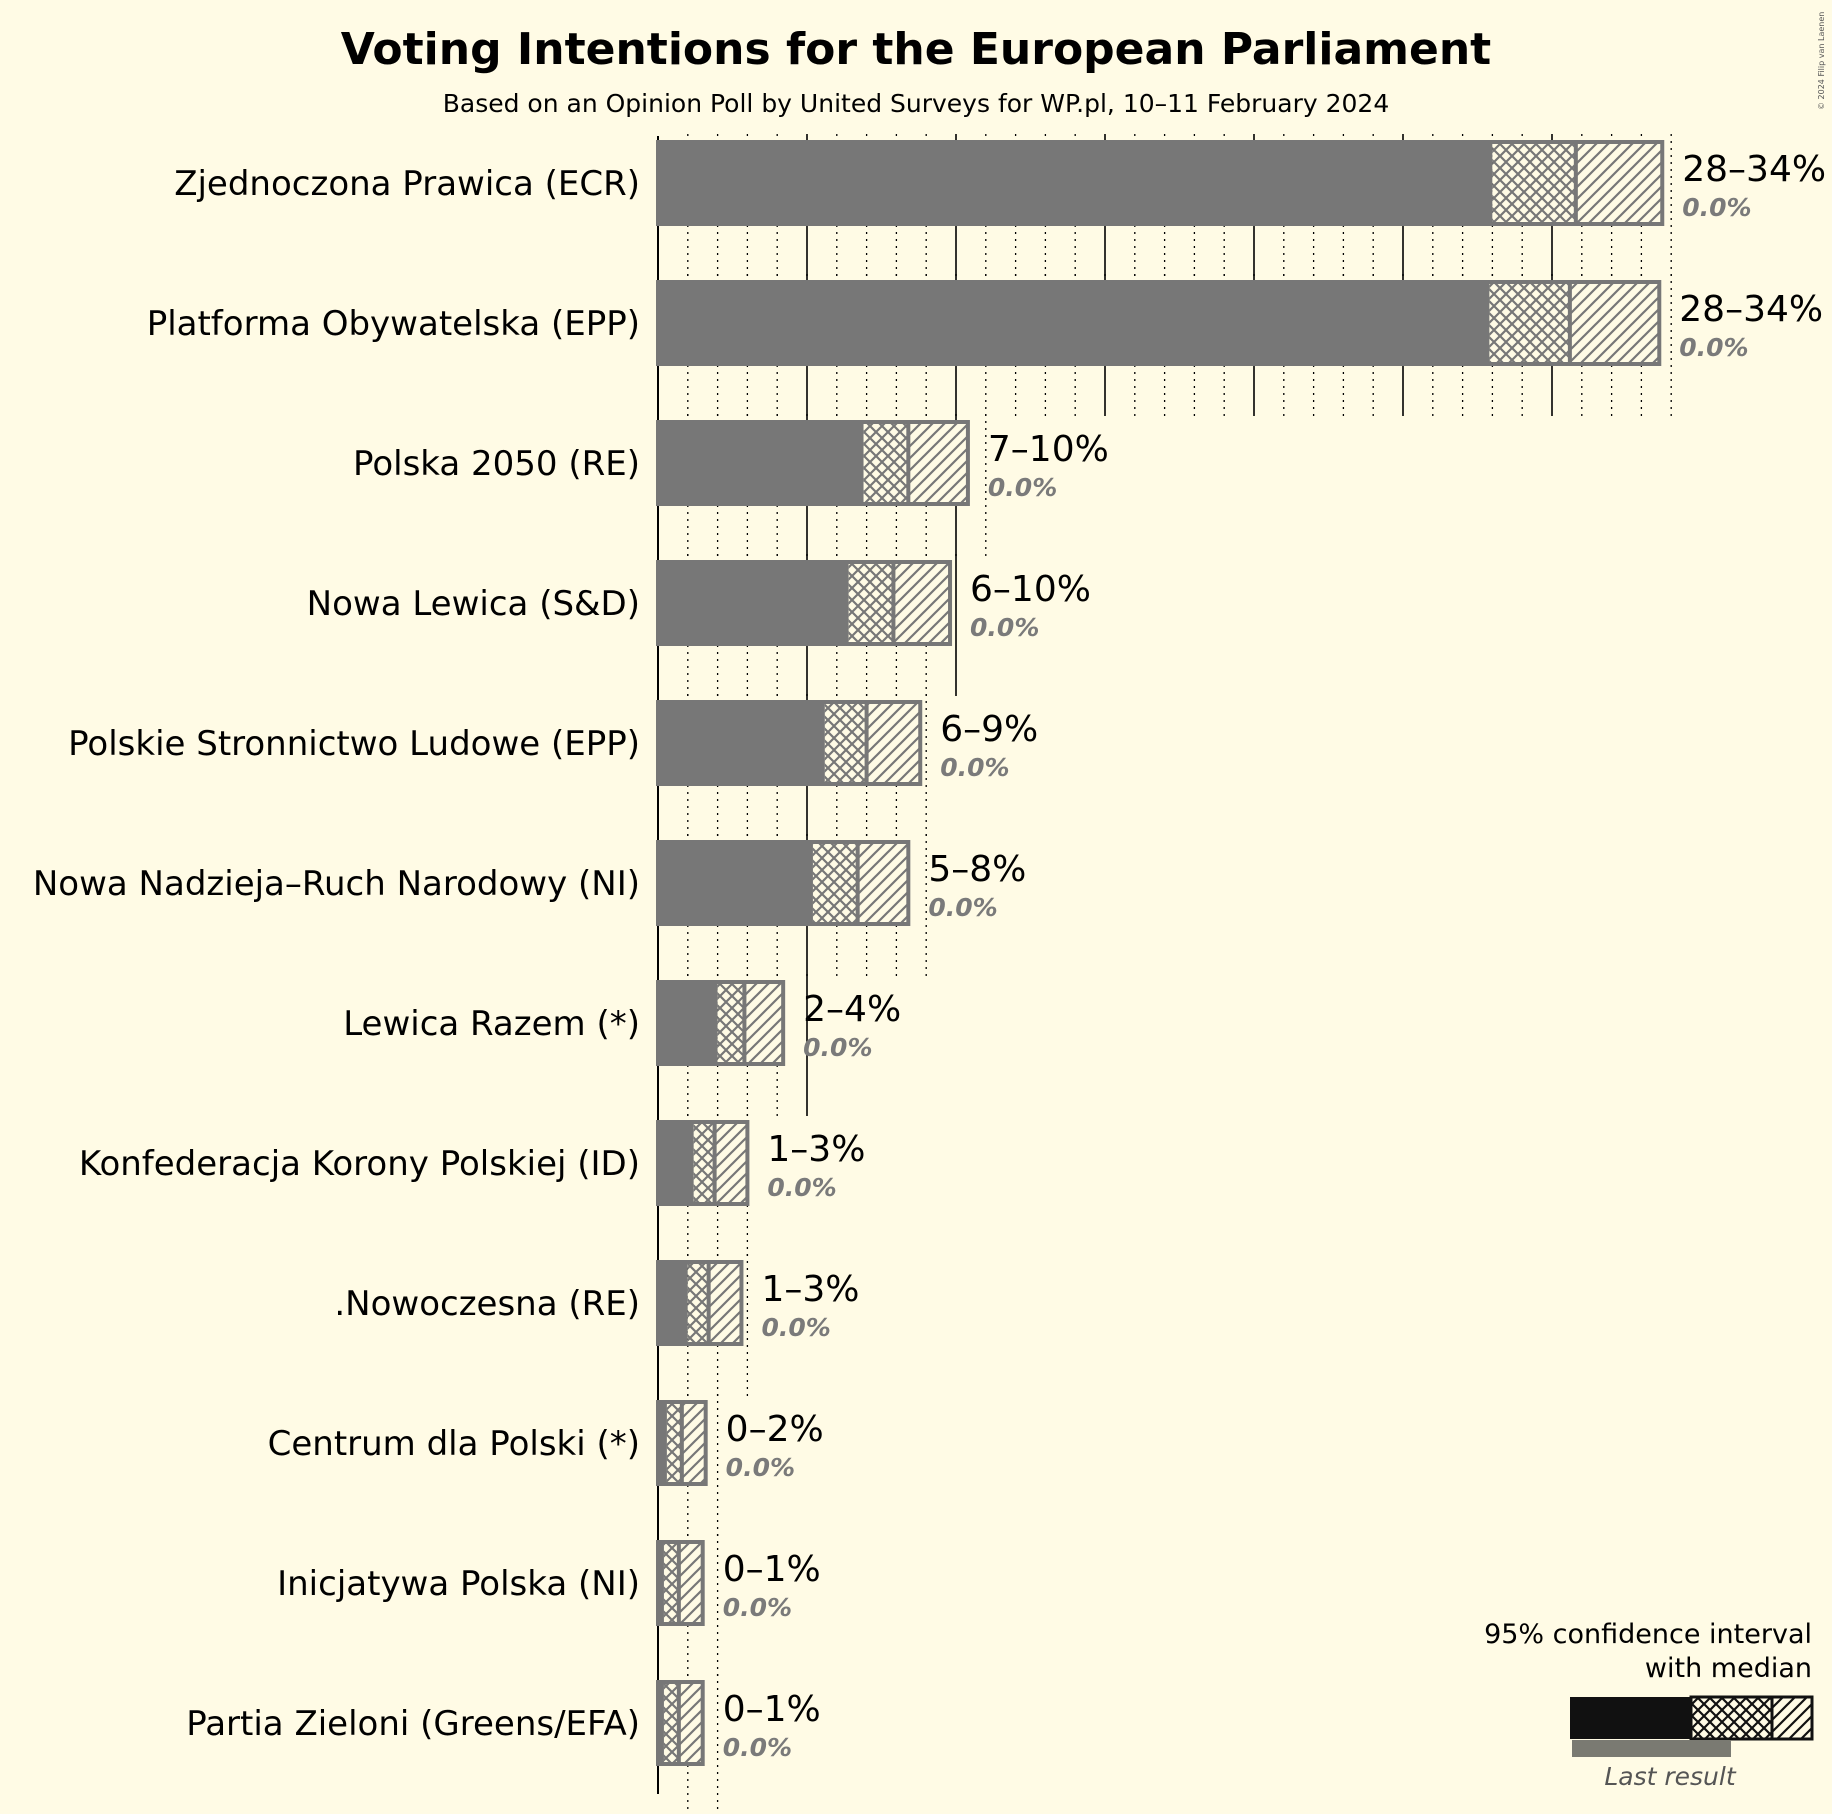 The width and height of the screenshot is (1832, 1814). I want to click on bar-row: Zjednoczona Prawica (ECR) 28–34% 0.0%, so click(1000, 183).